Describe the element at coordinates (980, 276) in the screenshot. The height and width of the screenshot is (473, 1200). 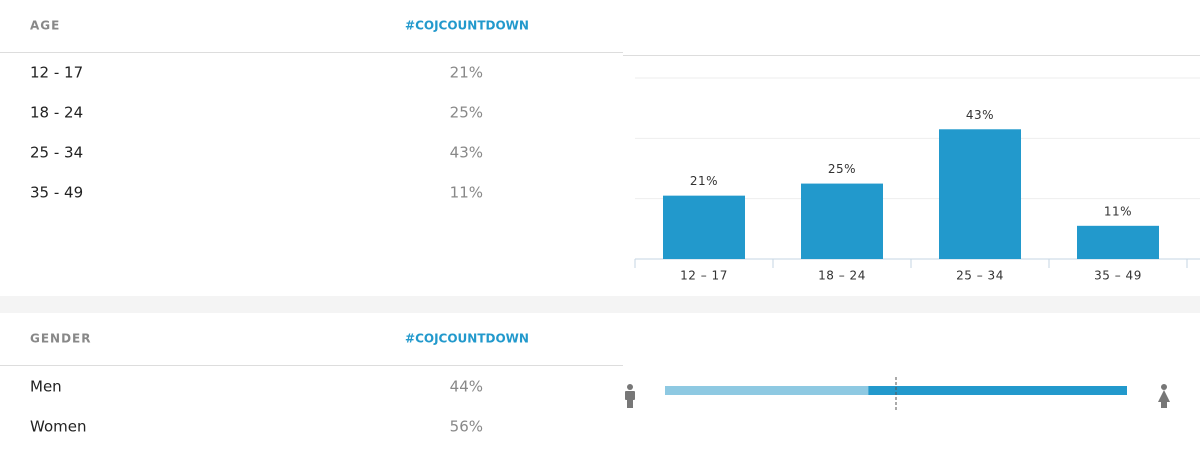
I see `x-tick-label: 25 – 34` at that location.